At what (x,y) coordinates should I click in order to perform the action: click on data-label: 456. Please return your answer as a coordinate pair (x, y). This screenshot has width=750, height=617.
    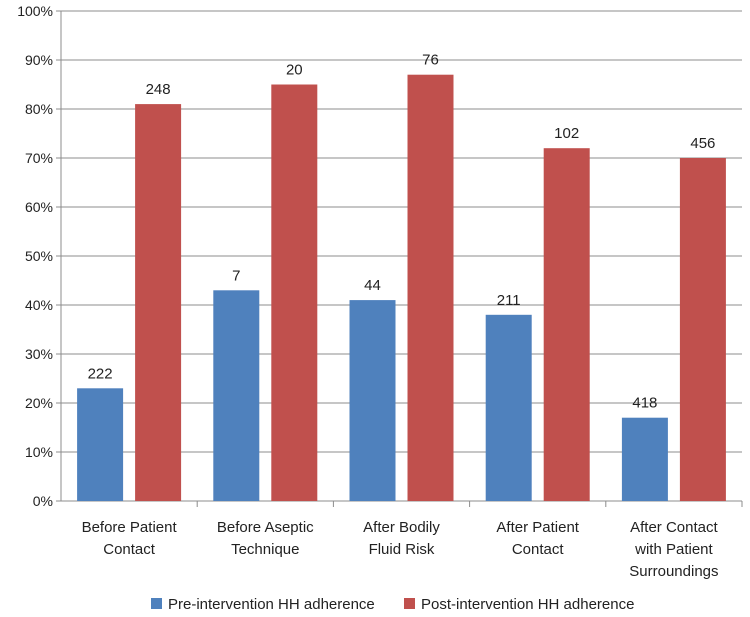
    Looking at the image, I should click on (702, 143).